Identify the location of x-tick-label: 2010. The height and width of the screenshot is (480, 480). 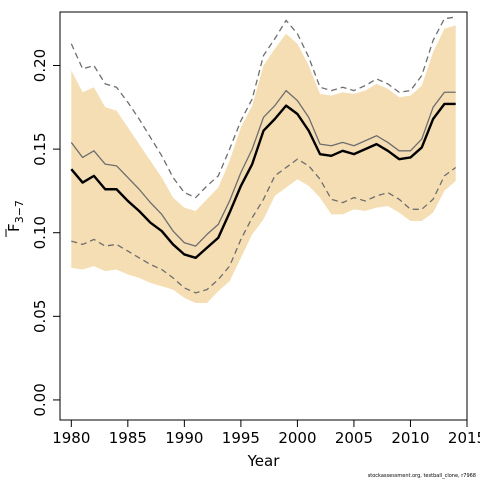
(410, 438).